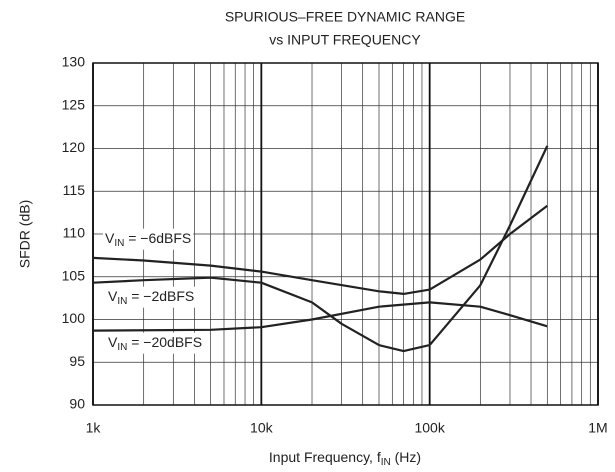 The height and width of the screenshot is (472, 615). I want to click on x-axis-label-sub: IN, so click(386, 462).